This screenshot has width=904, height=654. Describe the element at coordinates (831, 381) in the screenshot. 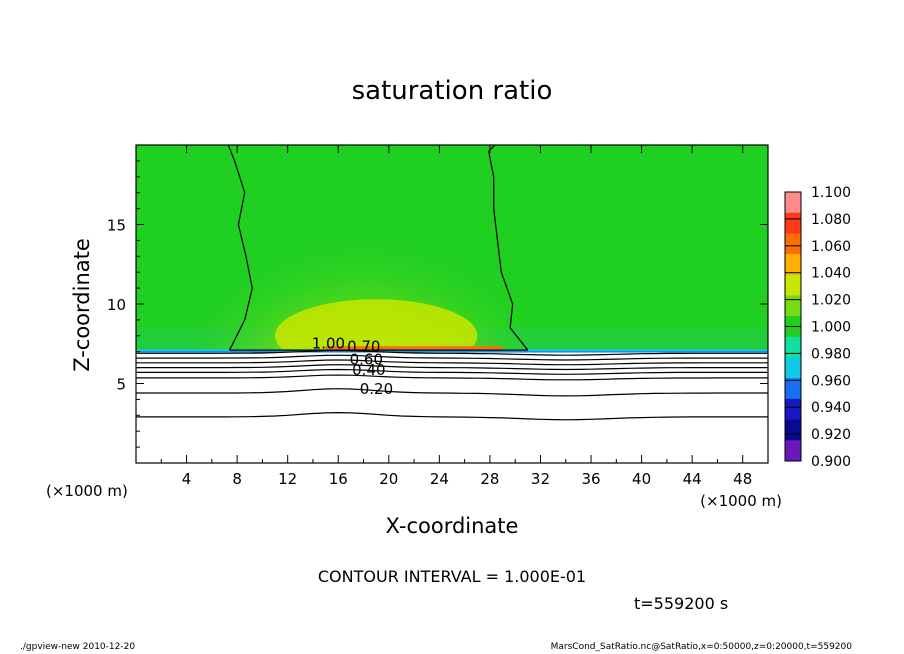

I see `colorbar-label: 0.960` at that location.